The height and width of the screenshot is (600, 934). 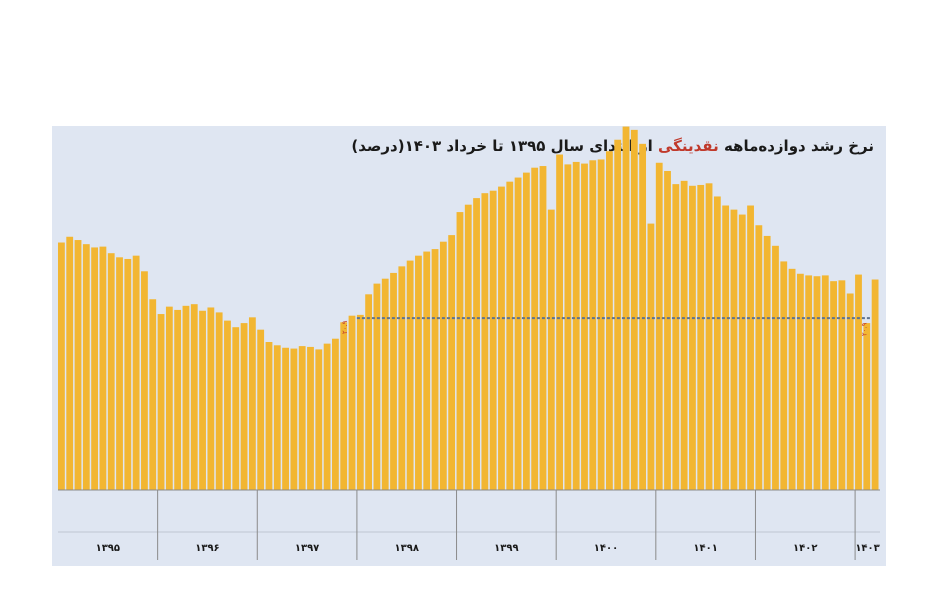 I want to click on year-label: ۱۴۰۰, so click(x=606, y=548).